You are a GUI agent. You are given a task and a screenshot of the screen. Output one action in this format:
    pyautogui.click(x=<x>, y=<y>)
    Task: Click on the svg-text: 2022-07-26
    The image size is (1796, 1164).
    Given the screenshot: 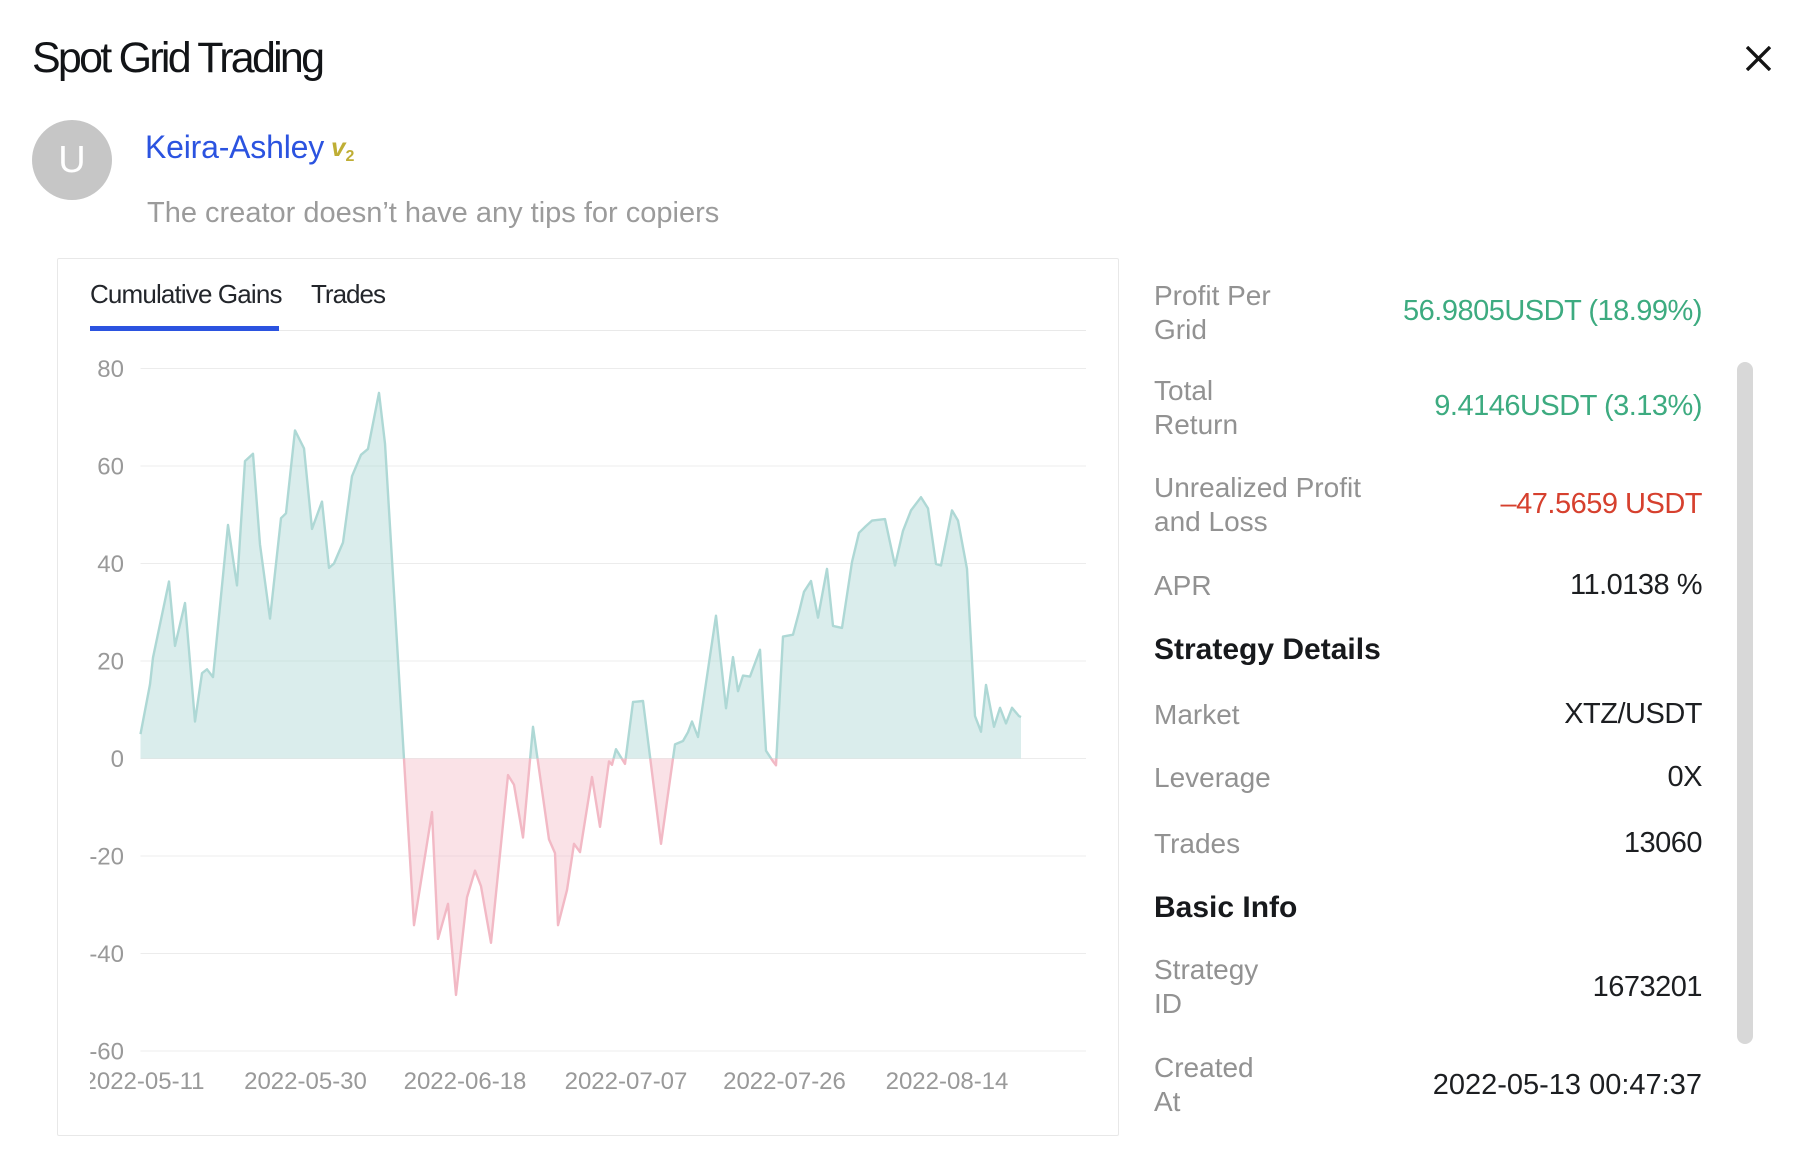 What is the action you would take?
    pyautogui.click(x=784, y=1081)
    